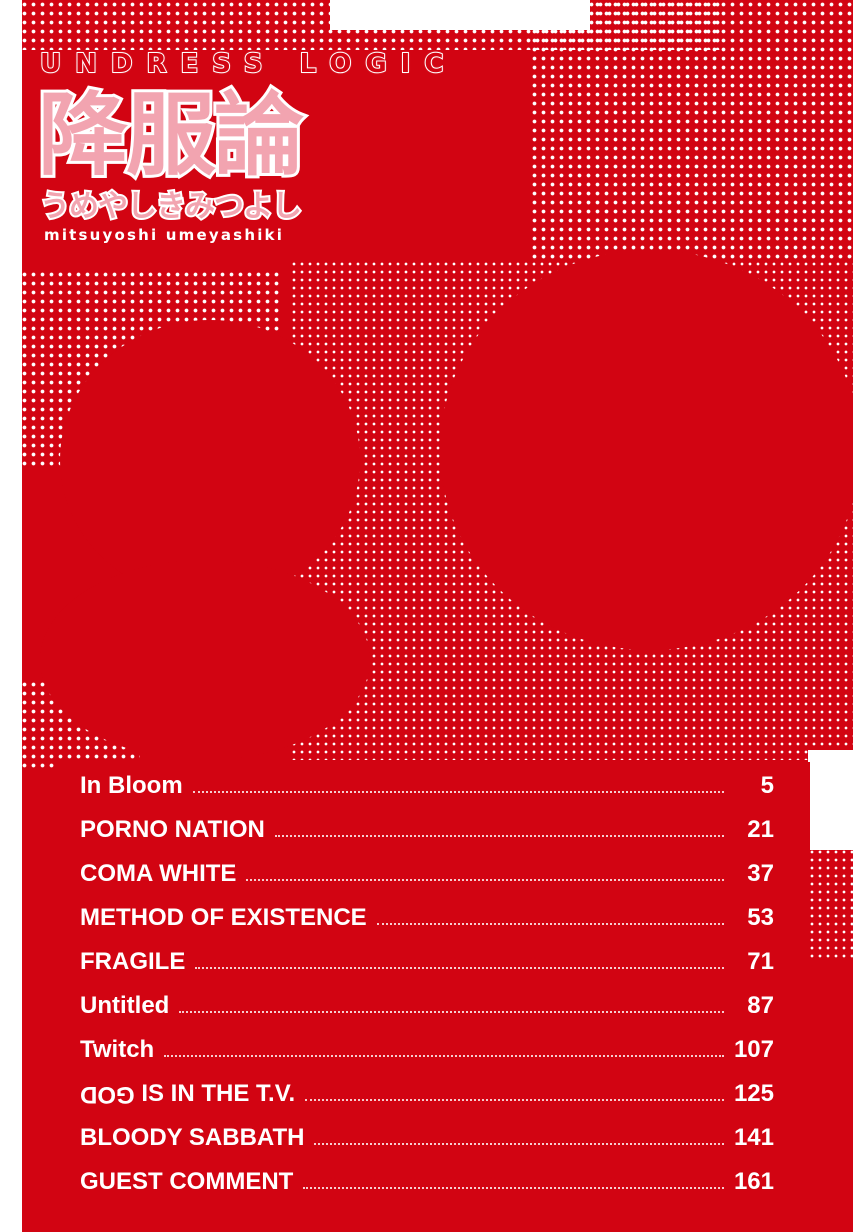 This screenshot has height=1232, width=853. What do you see at coordinates (125, 1005) in the screenshot?
I see `toc-title: Untitled` at bounding box center [125, 1005].